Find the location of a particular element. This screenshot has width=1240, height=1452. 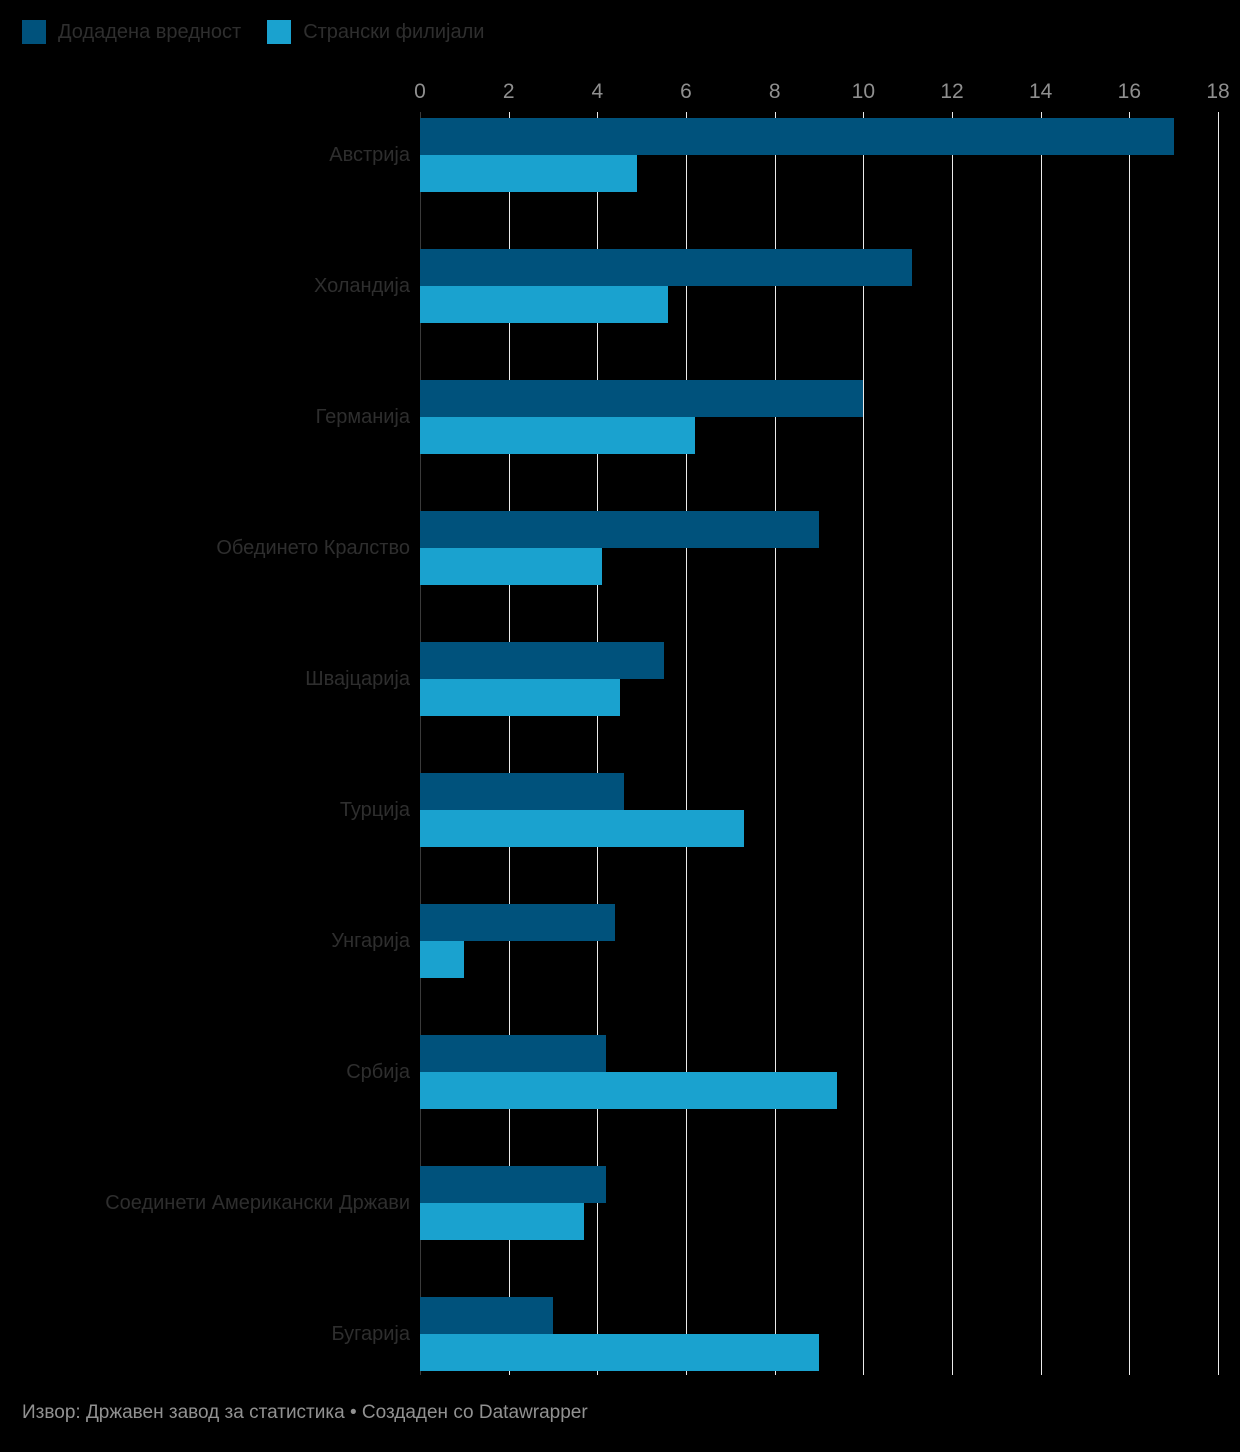

legend-item-added-value: Додадена вредност is located at coordinates (131, 32).